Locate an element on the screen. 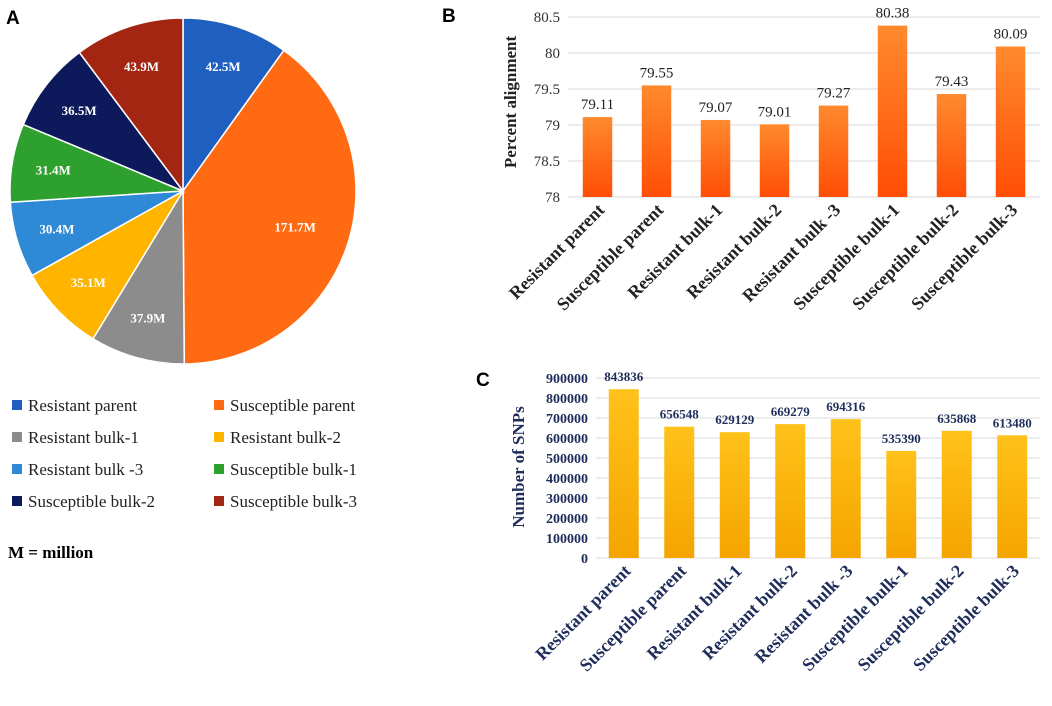  snp-category-label-4: Resistant bulk-2 is located at coordinates (749, 612).